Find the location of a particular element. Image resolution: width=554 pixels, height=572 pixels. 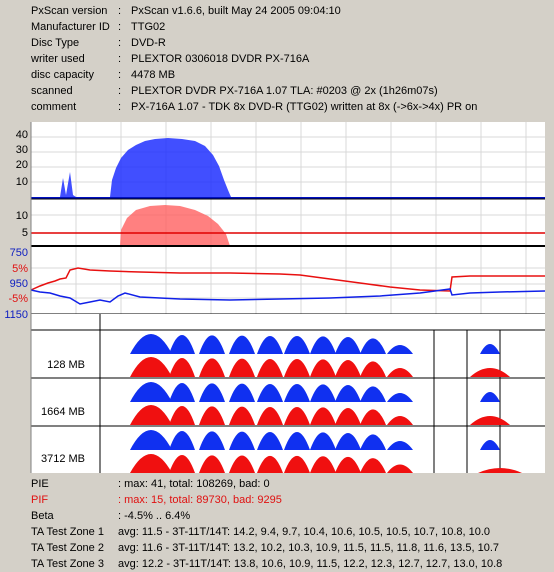

jitter-tick-label: 1150 is located at coordinates (16, 315).